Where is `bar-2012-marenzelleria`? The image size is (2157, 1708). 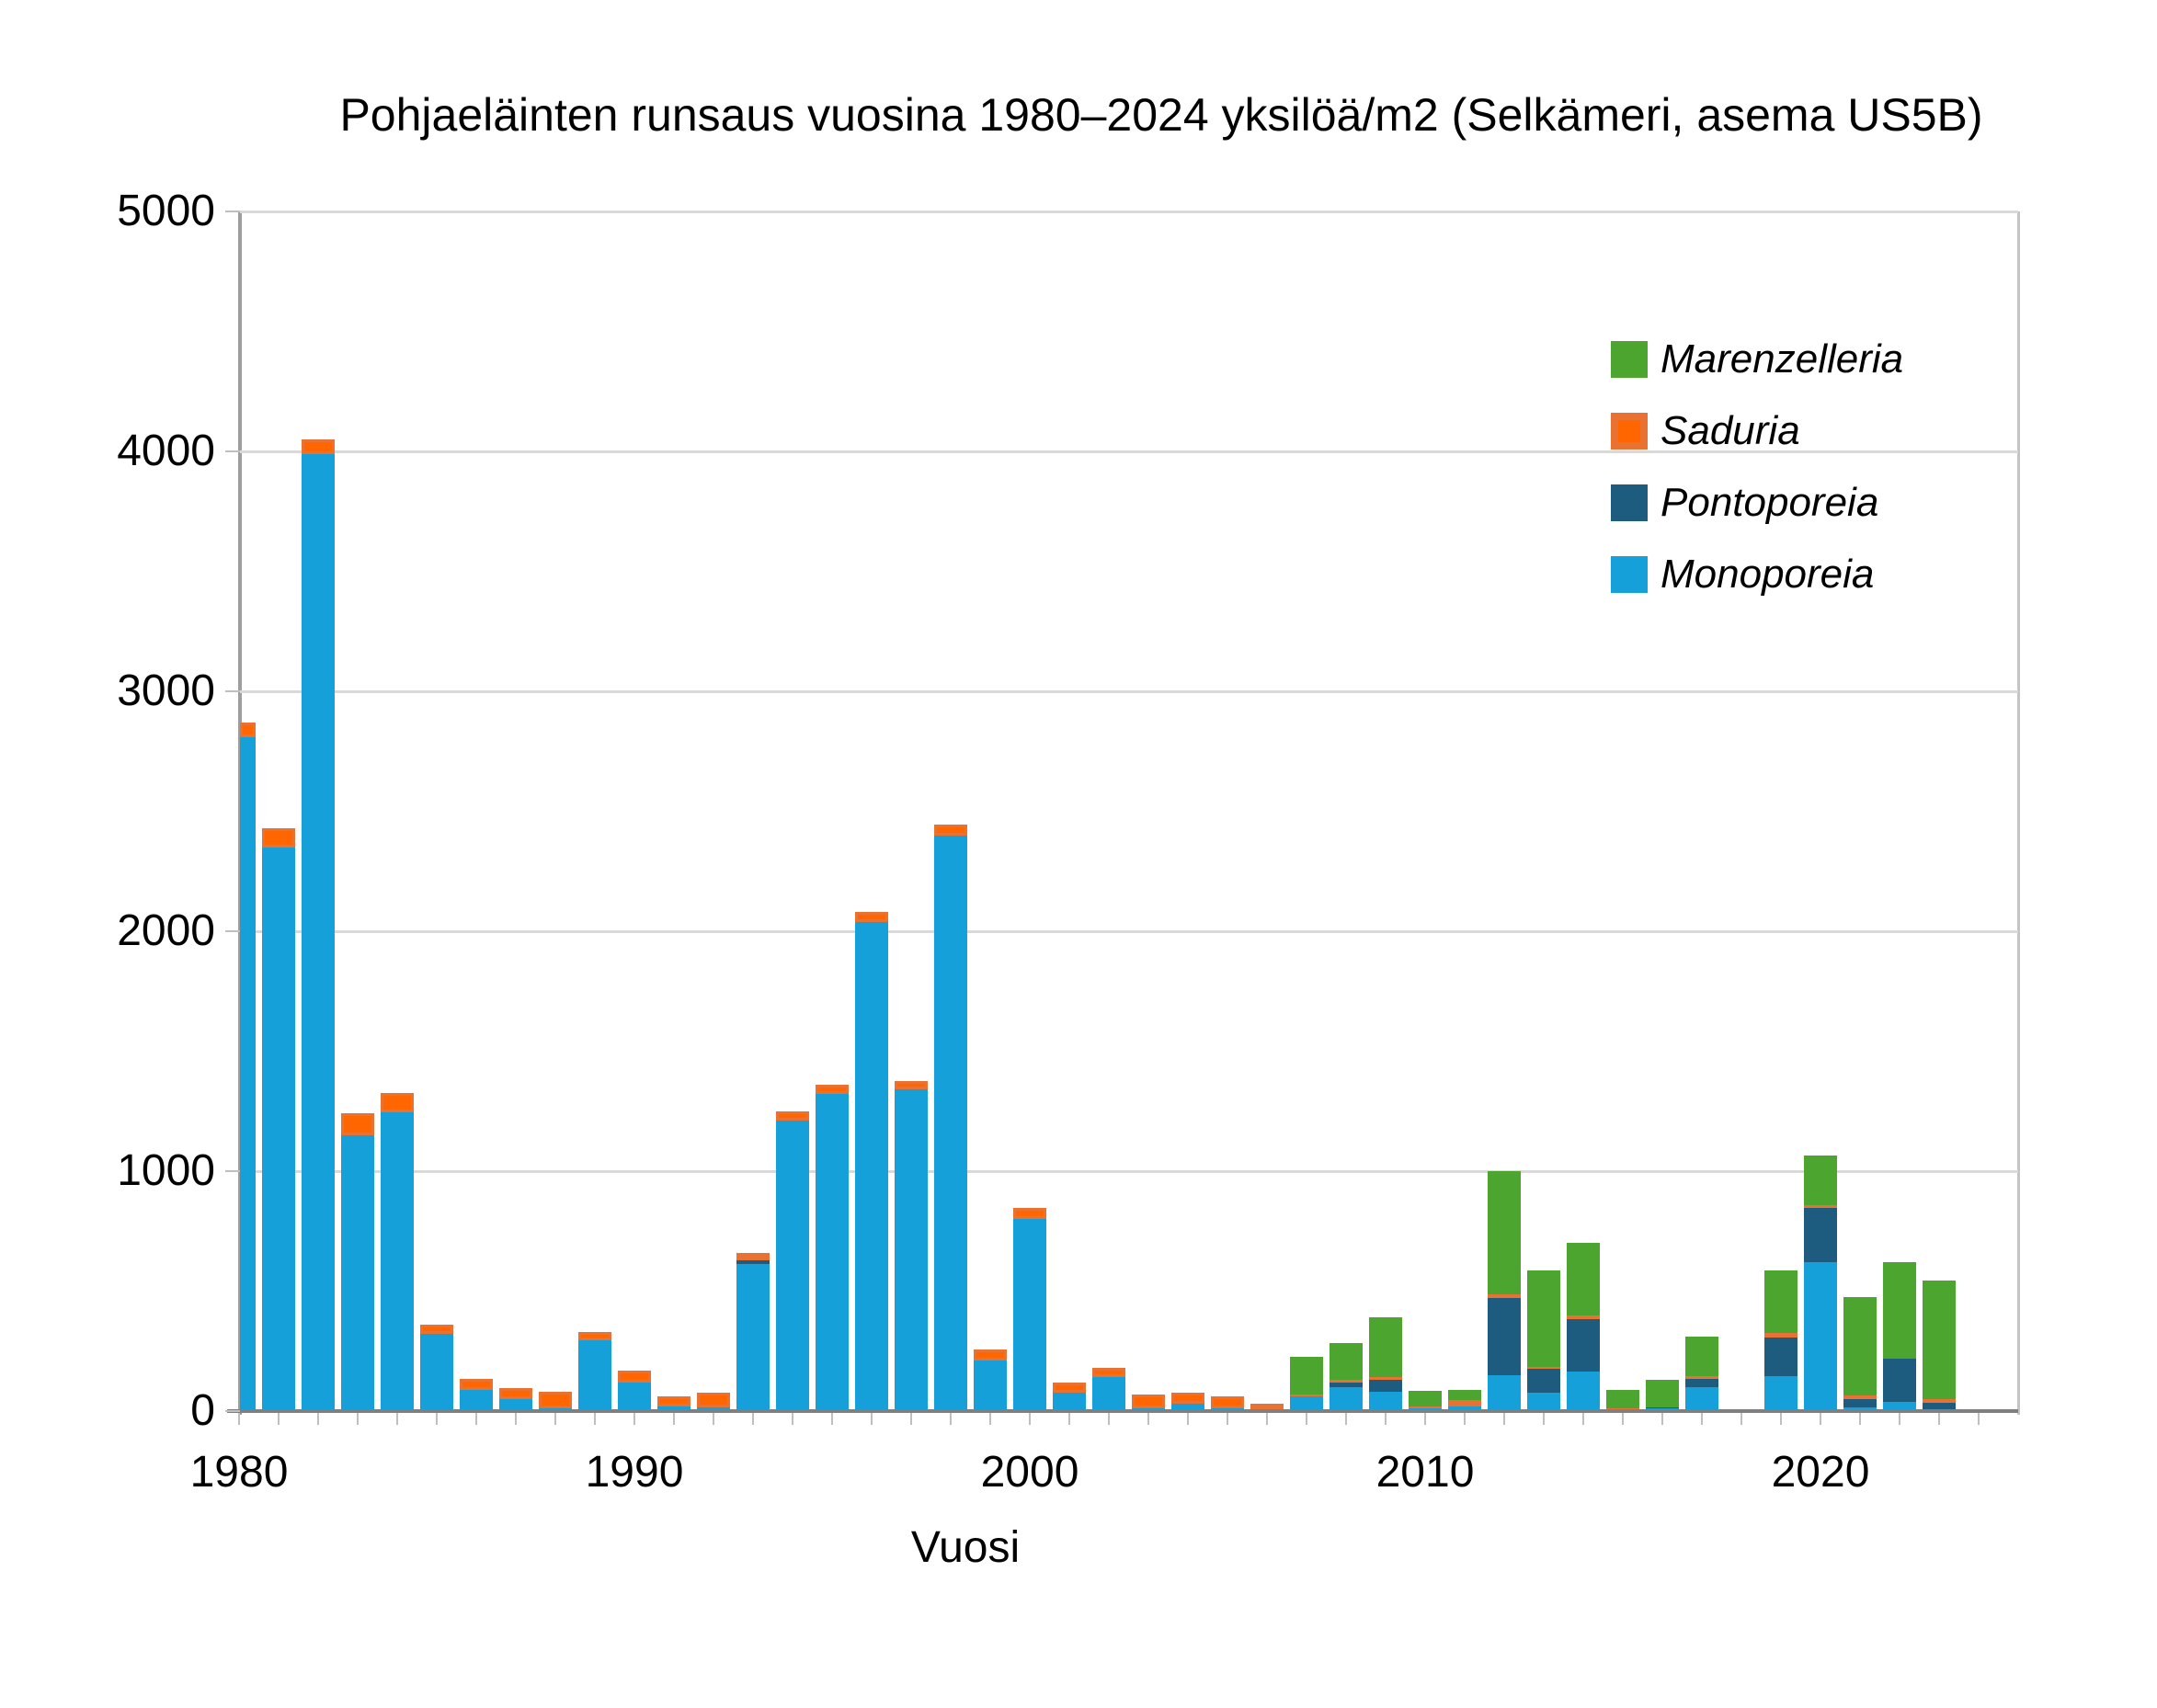 bar-2012-marenzelleria is located at coordinates (1505, 1233).